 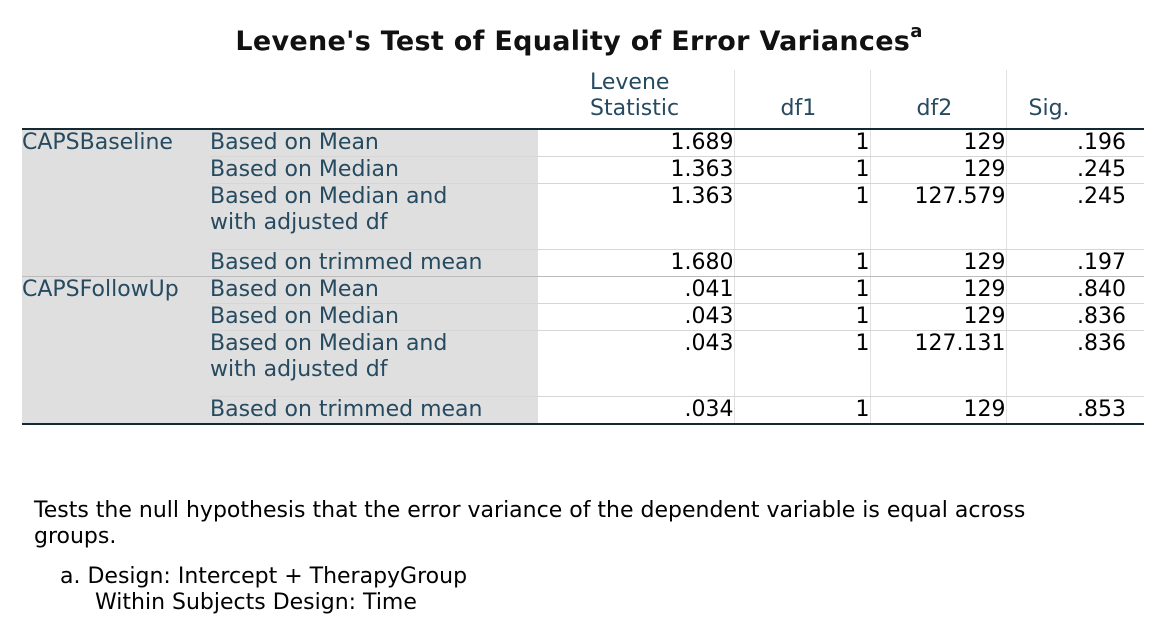 I want to click on sig-cell: .840, so click(x=1074, y=290).